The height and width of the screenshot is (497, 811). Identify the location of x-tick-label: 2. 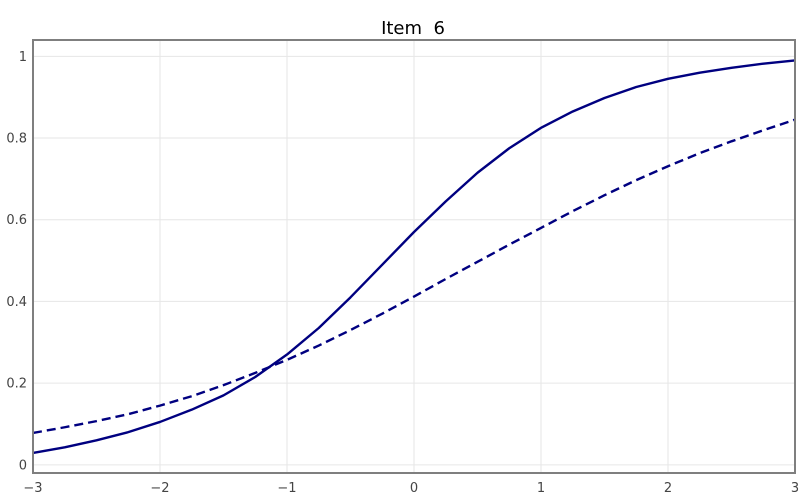
(668, 488).